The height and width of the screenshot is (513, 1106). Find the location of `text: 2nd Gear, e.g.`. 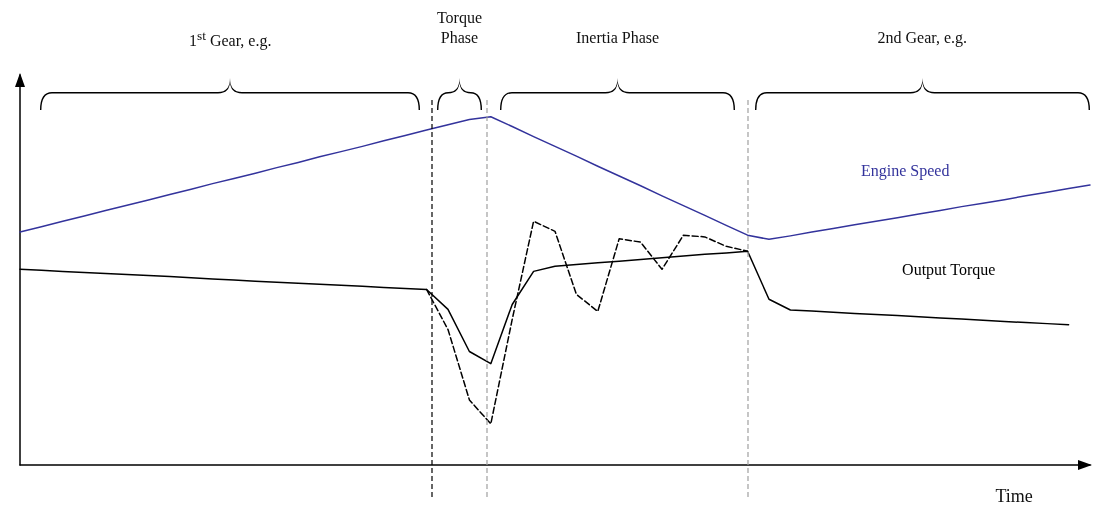

text: 2nd Gear, e.g. is located at coordinates (922, 38).